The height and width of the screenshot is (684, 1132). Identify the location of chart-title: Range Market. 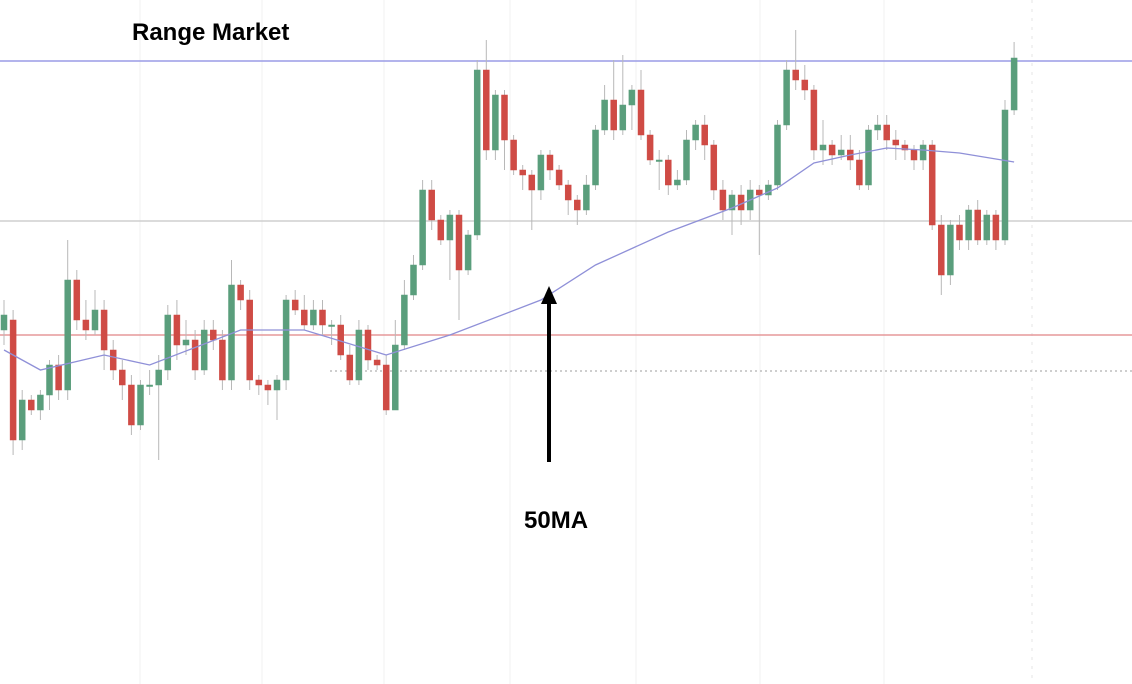
(210, 32).